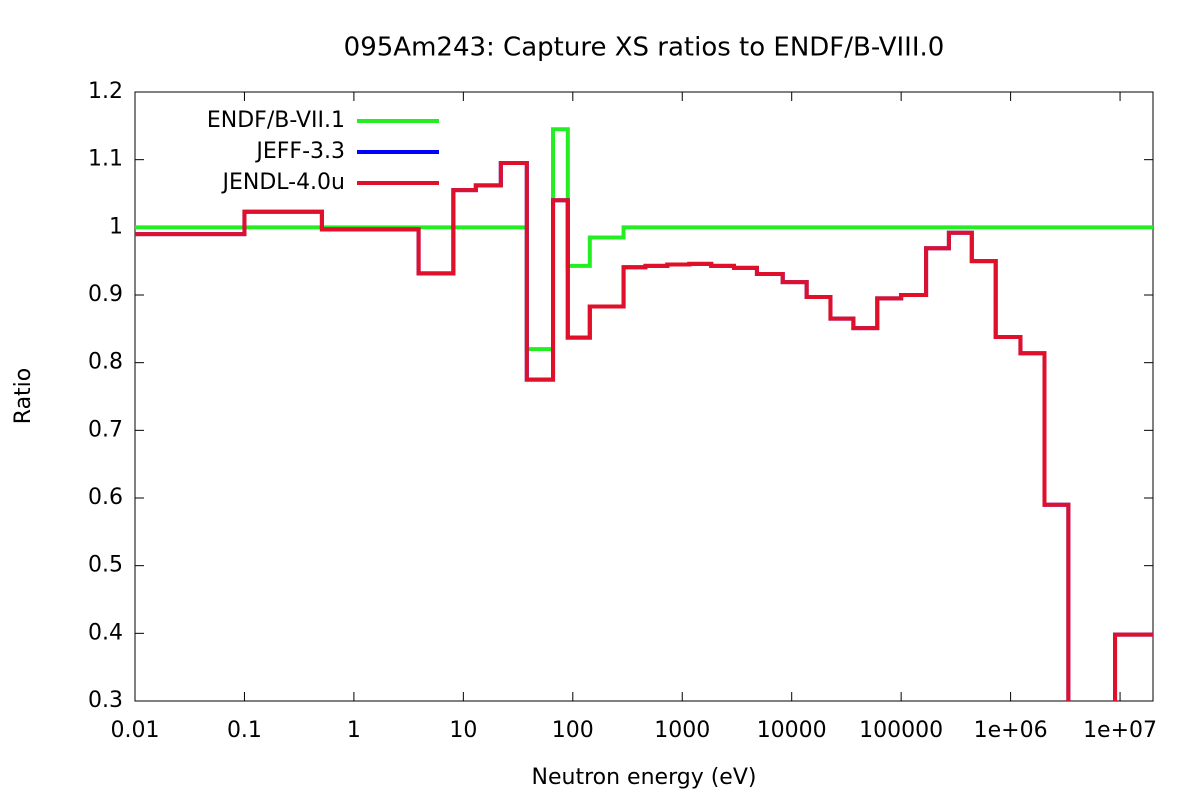  Describe the element at coordinates (1011, 730) in the screenshot. I see `x-tick-label: 1e+06` at that location.